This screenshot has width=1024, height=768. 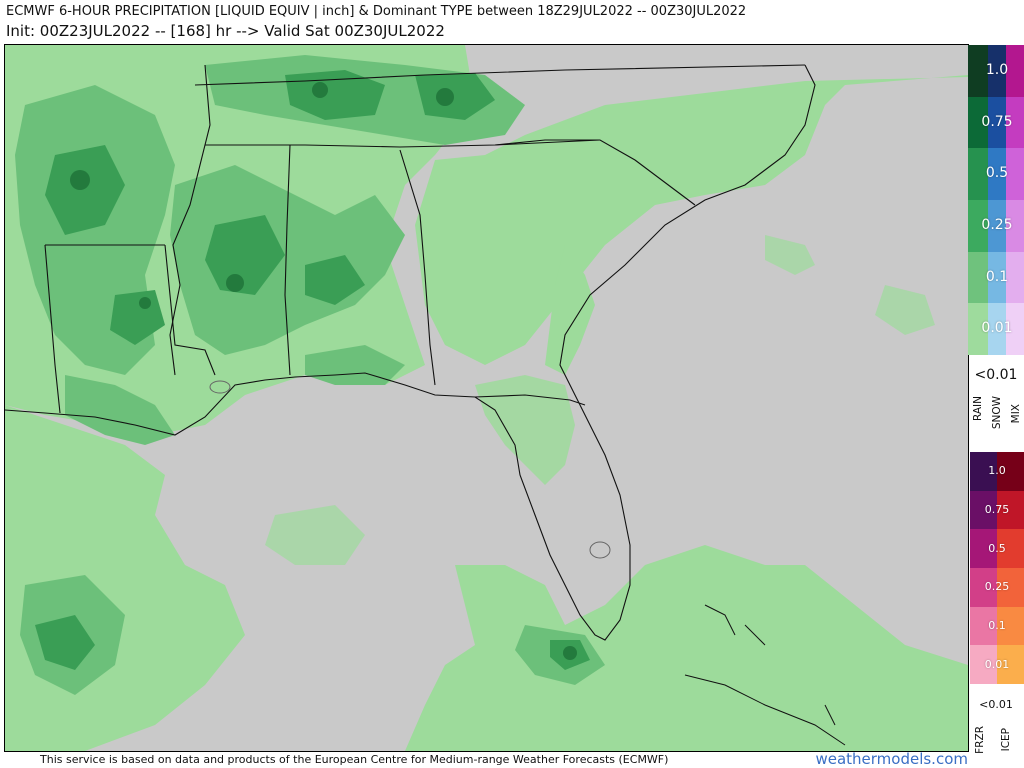 I want to click on frzr-color-scale, so click(x=983, y=568).